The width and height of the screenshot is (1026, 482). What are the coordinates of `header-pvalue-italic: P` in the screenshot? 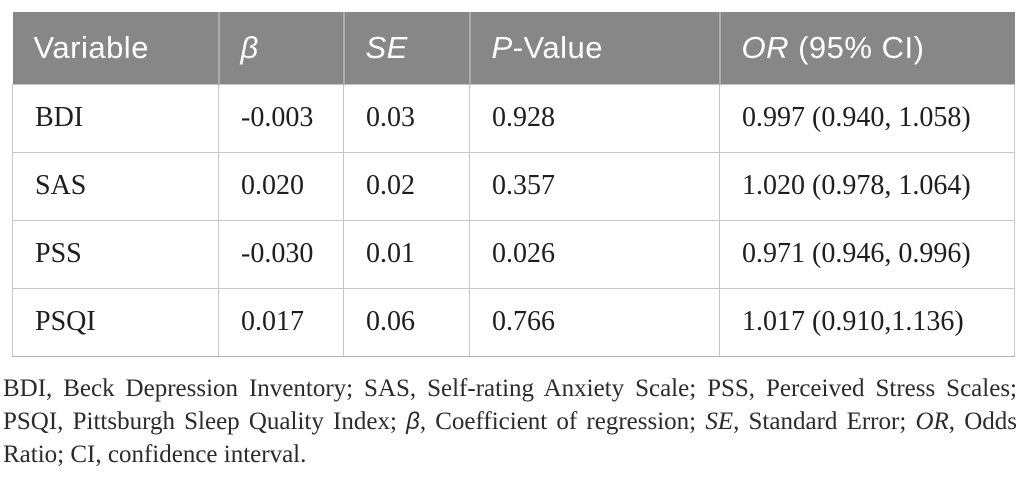 It's located at (502, 47).